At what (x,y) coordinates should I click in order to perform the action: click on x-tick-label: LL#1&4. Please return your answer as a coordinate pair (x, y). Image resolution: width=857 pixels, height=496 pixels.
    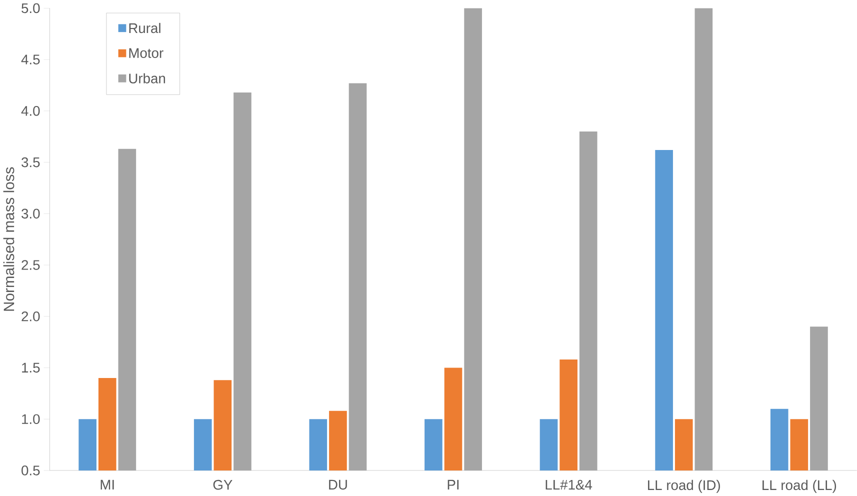
    Looking at the image, I should click on (569, 485).